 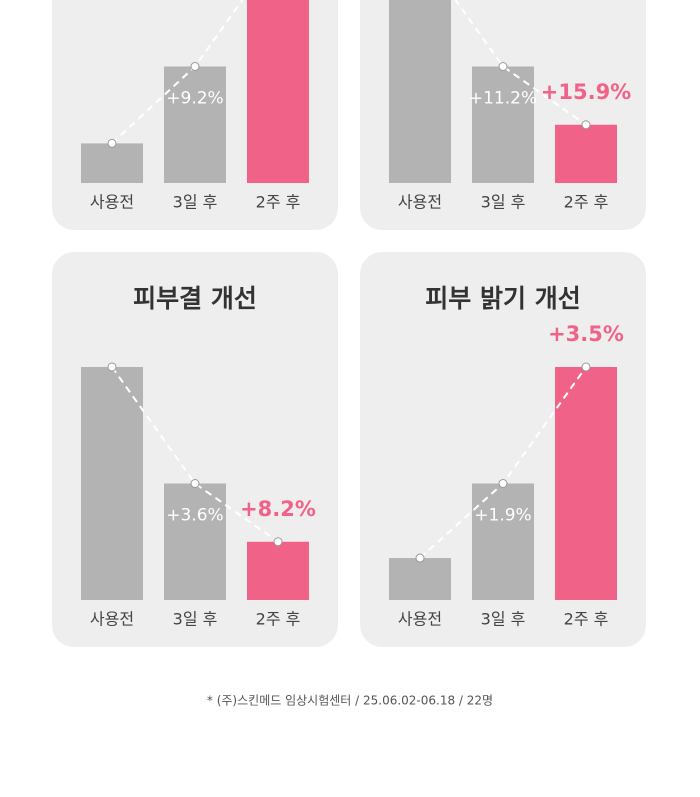 I want to click on footnote: * (주)스킨메드 임상시험센터 / 25.06.02-06.18 / 22명, so click(x=350, y=701).